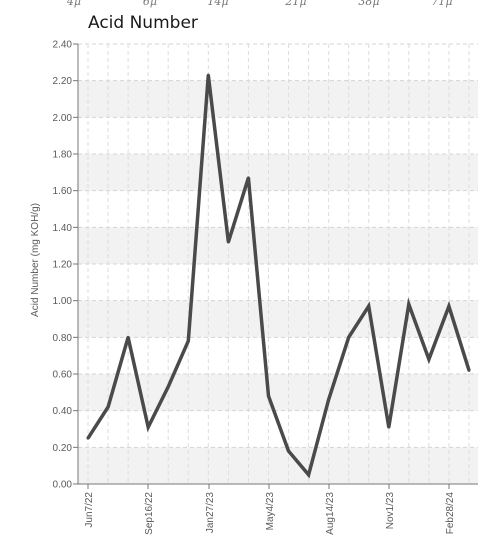  Describe the element at coordinates (63, 191) in the screenshot. I see `y-tick-label: 1.60` at that location.